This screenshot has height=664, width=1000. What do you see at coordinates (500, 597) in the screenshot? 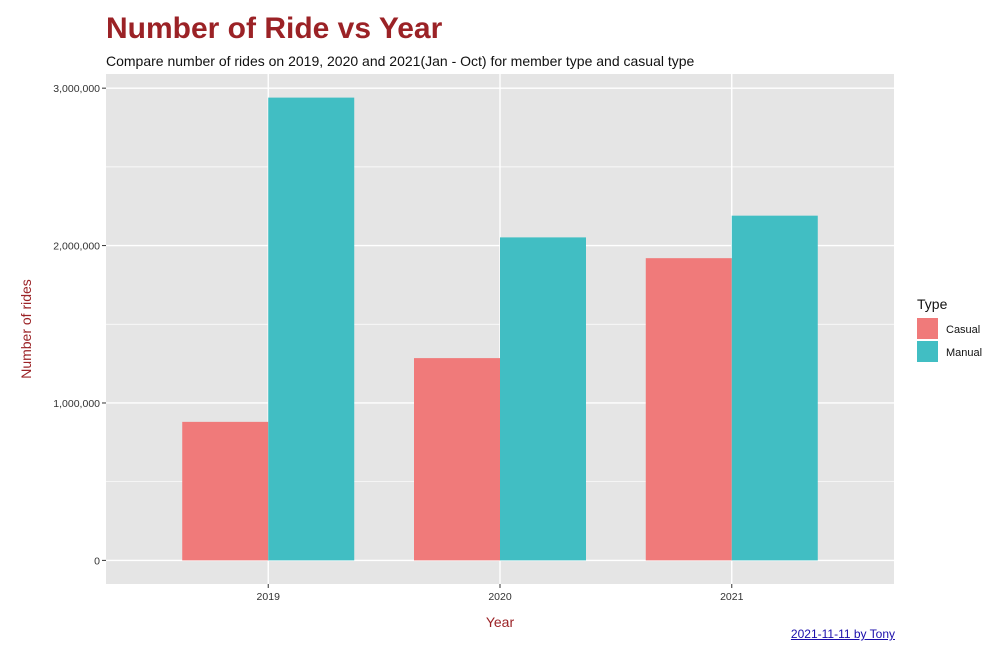
I see `x-tick-label: 2020` at bounding box center [500, 597].